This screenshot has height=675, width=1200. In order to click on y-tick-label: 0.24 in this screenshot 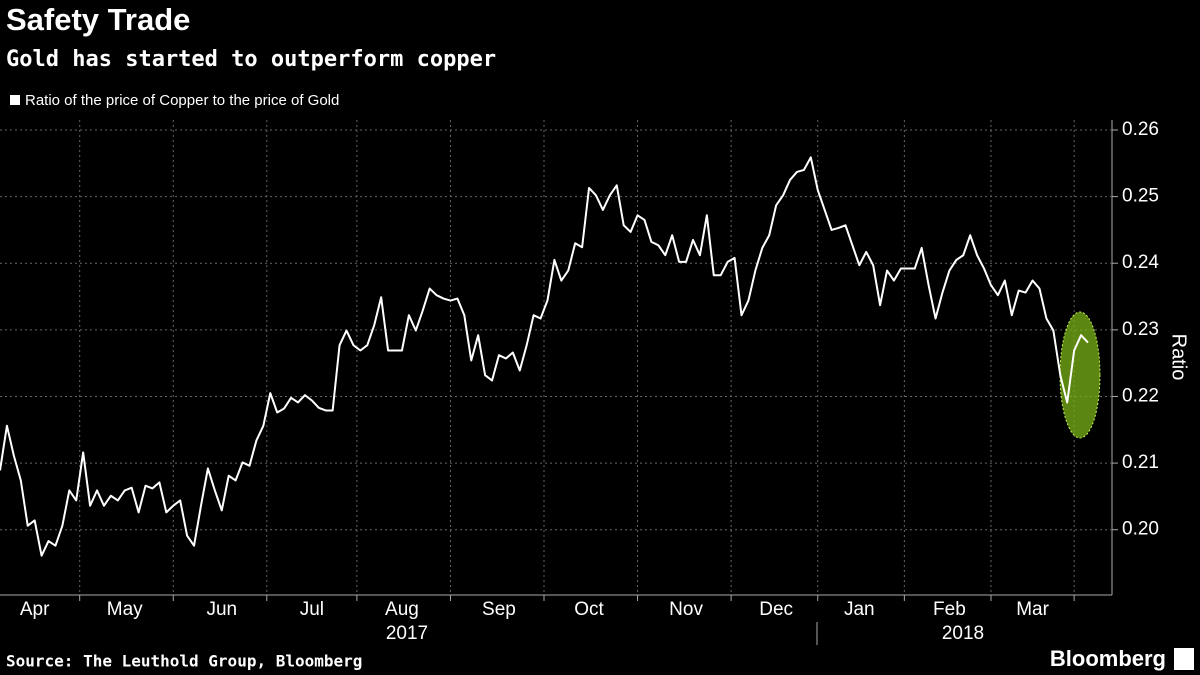, I will do `click(1140, 262)`.